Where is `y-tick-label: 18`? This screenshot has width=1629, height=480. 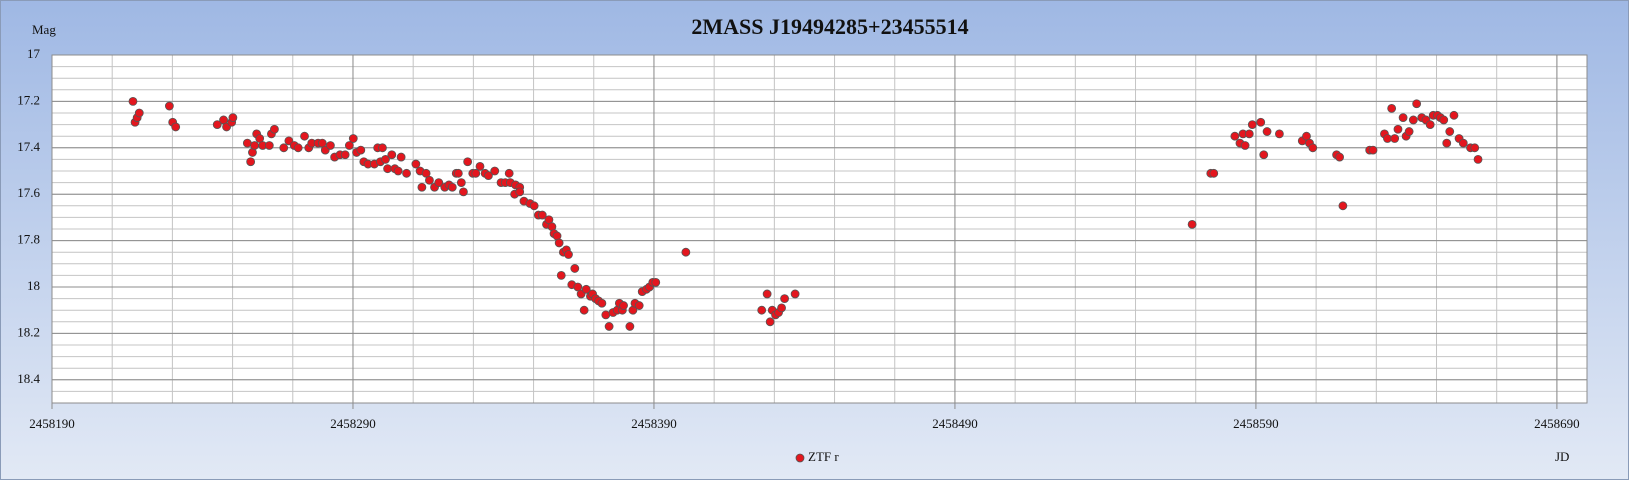
y-tick-label: 18 is located at coordinates (33, 285).